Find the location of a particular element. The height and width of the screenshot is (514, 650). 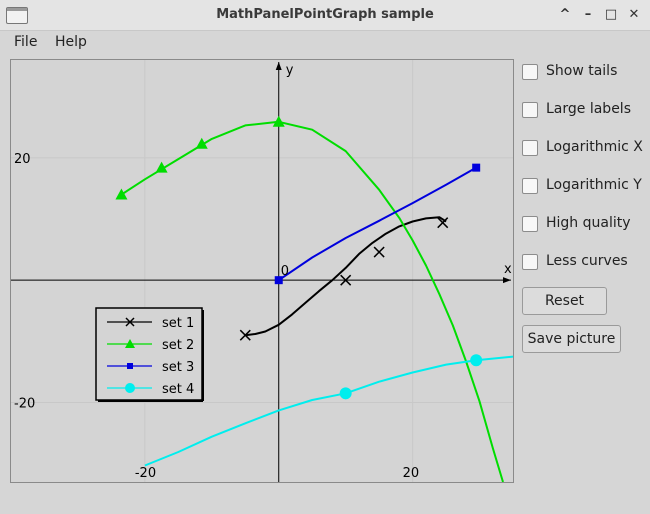

legend-box is located at coordinates (149, 354).